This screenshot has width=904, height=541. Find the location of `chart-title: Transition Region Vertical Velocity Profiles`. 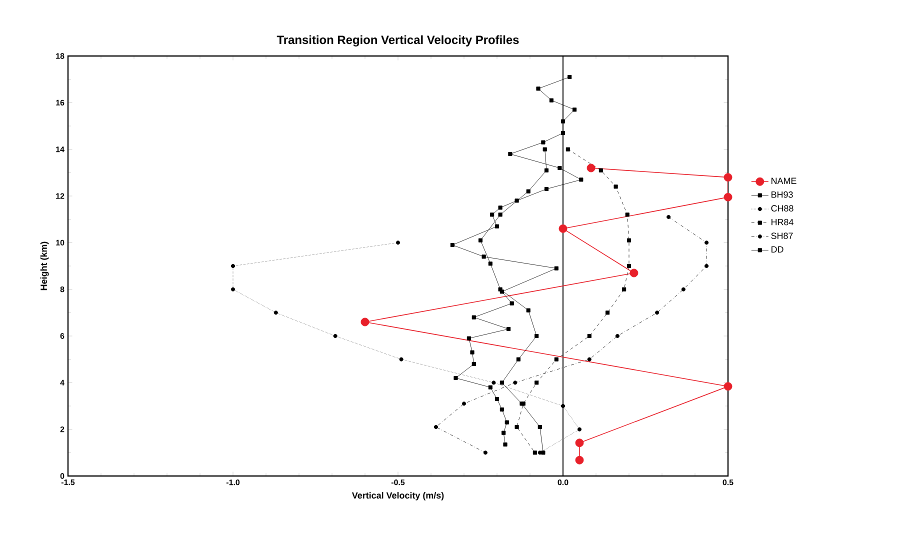

chart-title: Transition Region Vertical Velocity Profiles is located at coordinates (397, 40).